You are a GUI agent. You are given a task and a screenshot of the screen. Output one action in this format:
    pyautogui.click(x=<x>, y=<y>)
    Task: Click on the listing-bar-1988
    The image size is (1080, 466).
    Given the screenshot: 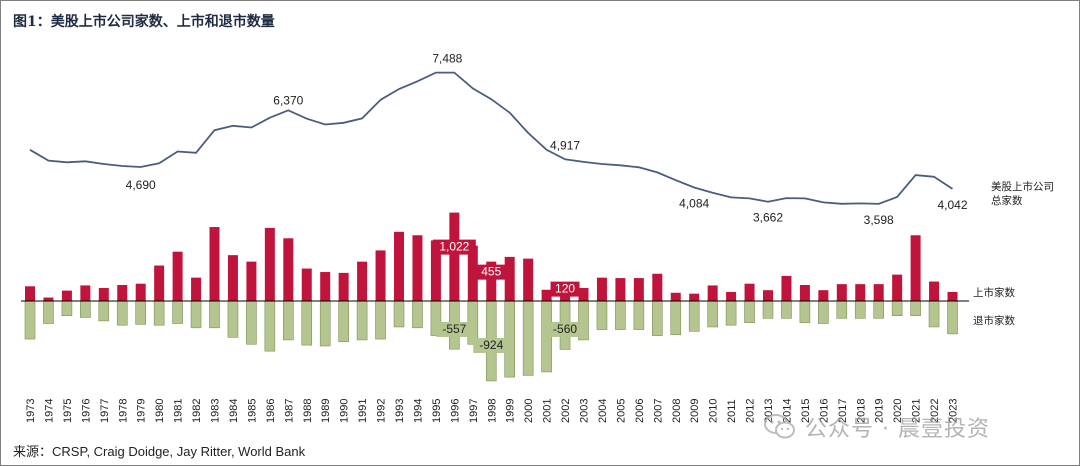 What is the action you would take?
    pyautogui.click(x=306, y=284)
    